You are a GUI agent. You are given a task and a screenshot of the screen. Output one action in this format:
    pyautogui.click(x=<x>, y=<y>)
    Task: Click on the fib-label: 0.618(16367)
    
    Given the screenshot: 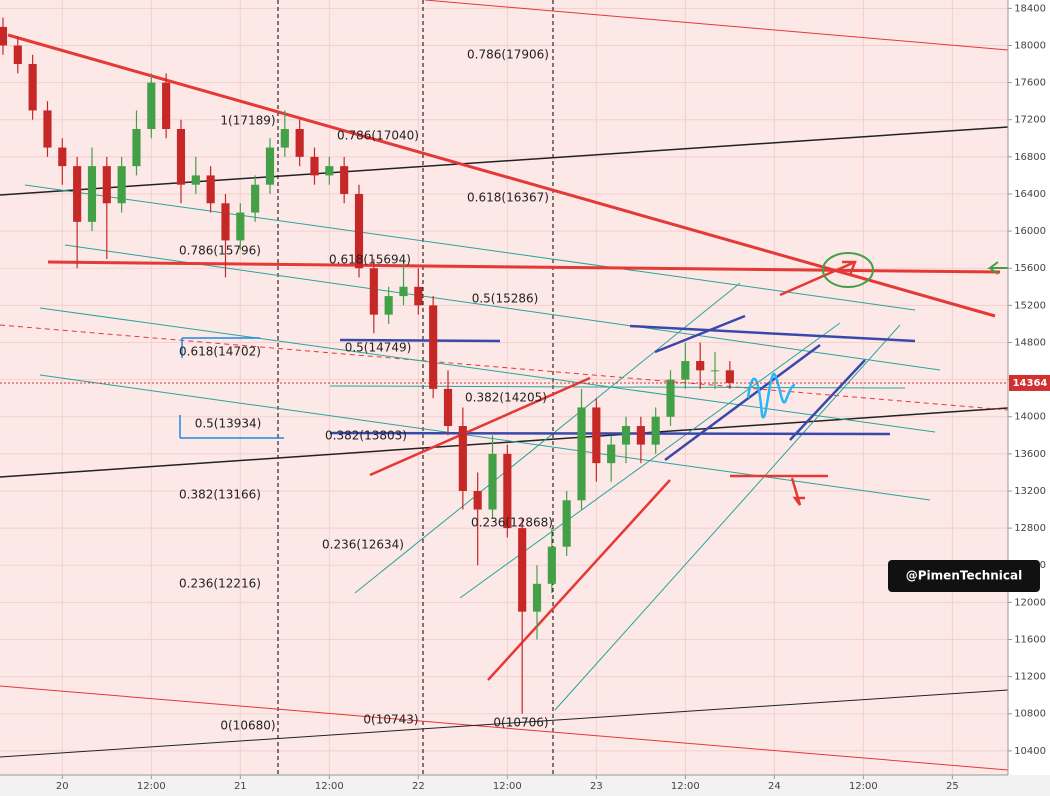 What is the action you would take?
    pyautogui.click(x=508, y=198)
    